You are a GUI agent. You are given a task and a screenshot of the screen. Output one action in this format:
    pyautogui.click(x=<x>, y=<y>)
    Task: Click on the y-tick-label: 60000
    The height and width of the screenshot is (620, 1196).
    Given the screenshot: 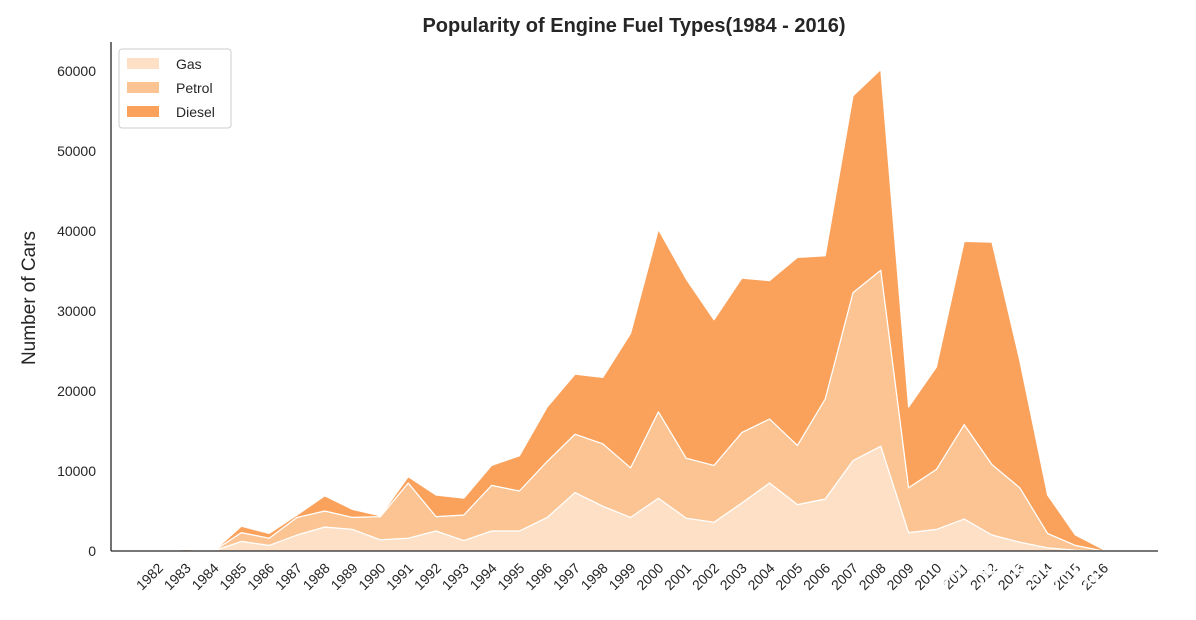 What is the action you would take?
    pyautogui.click(x=76, y=71)
    